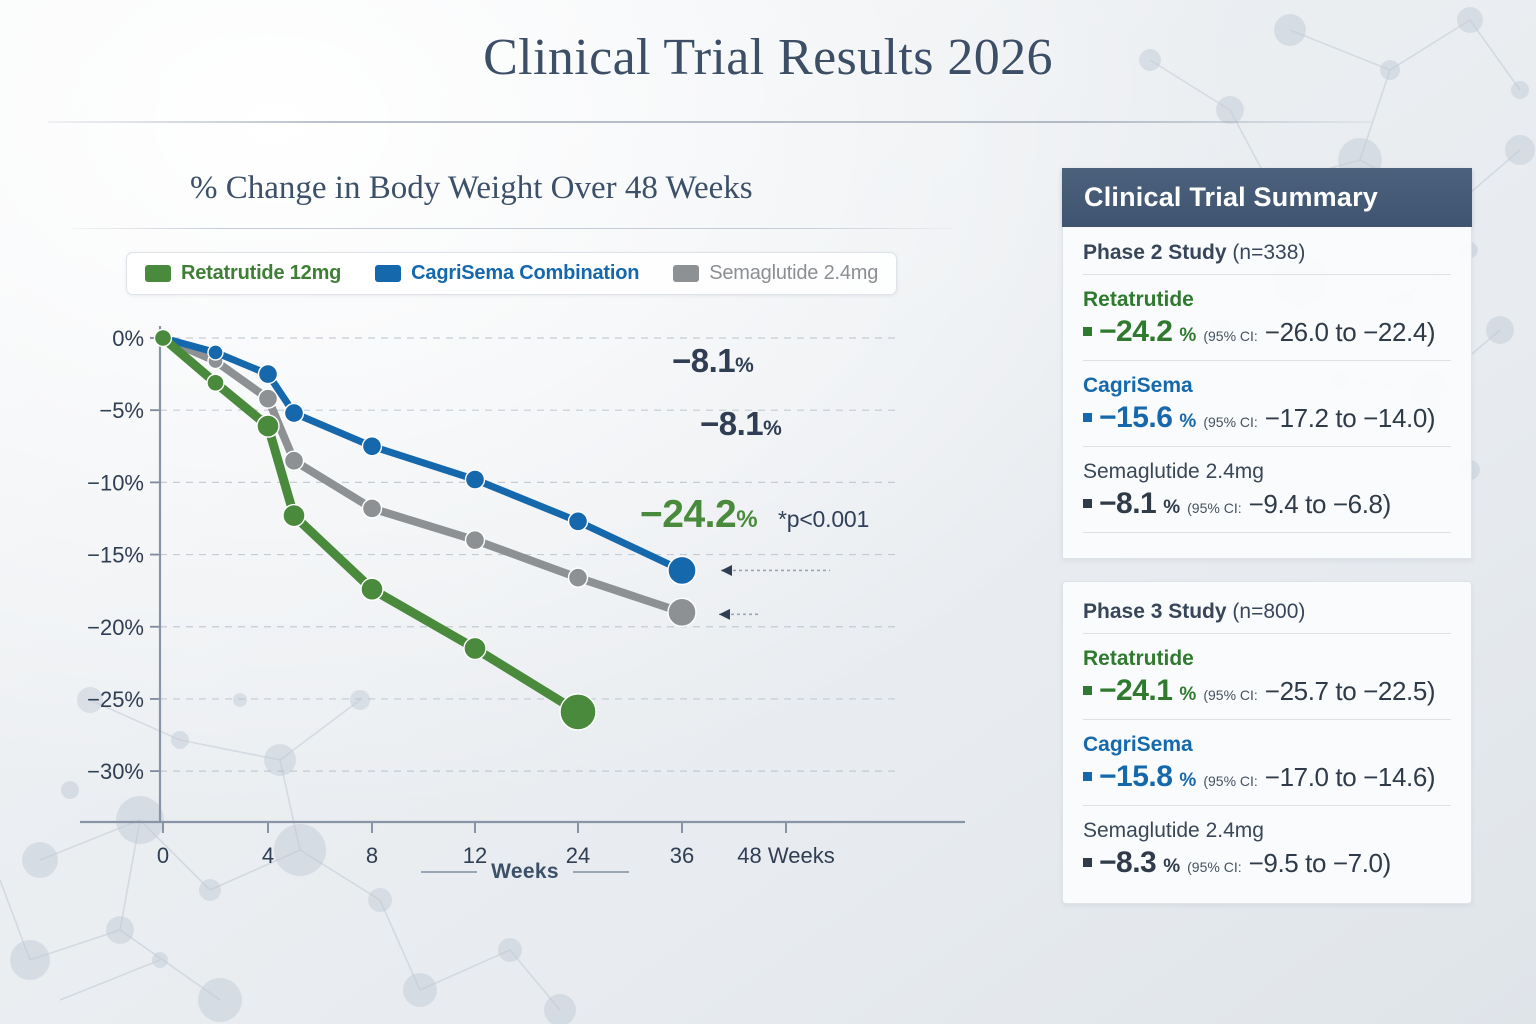 This screenshot has width=1536, height=1024. I want to click on drug-name: Retatrutide, so click(1138, 658).